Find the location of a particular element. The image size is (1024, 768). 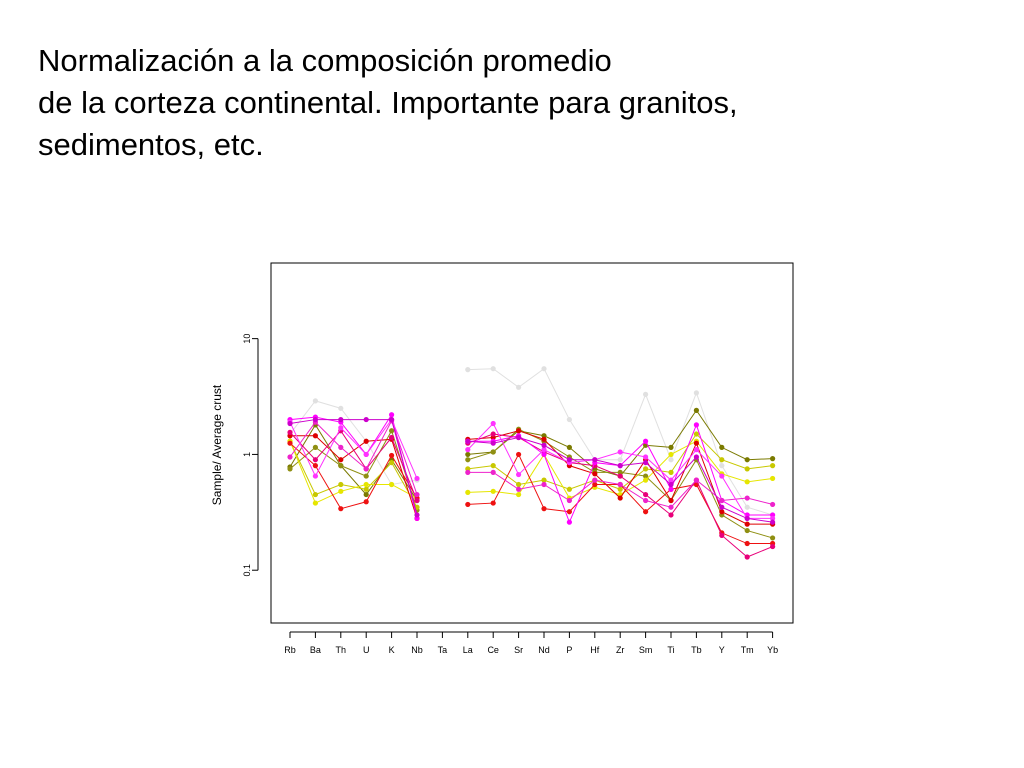

x-tick-label: La is located at coordinates (468, 650).